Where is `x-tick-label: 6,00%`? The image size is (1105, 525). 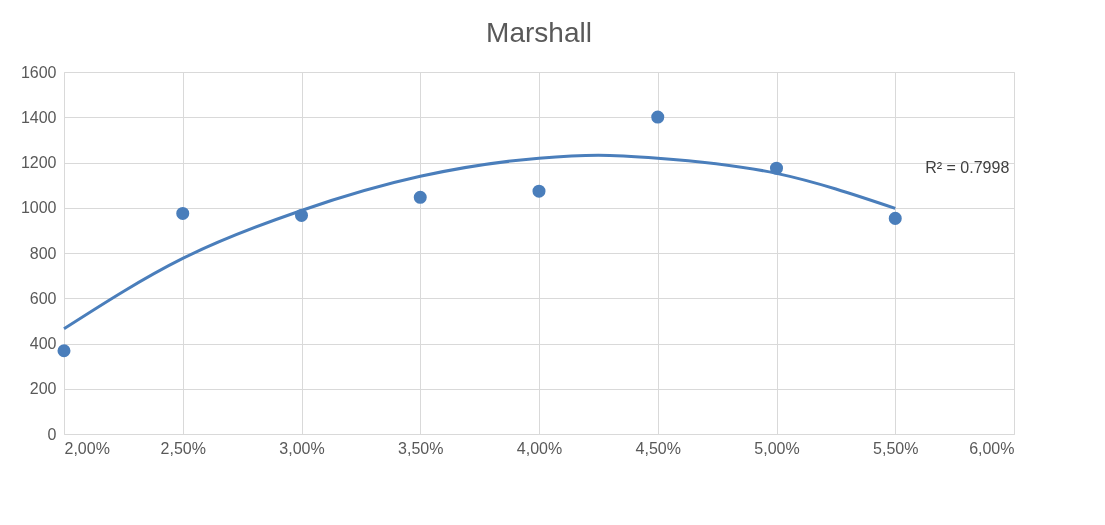 x-tick-label: 6,00% is located at coordinates (992, 448).